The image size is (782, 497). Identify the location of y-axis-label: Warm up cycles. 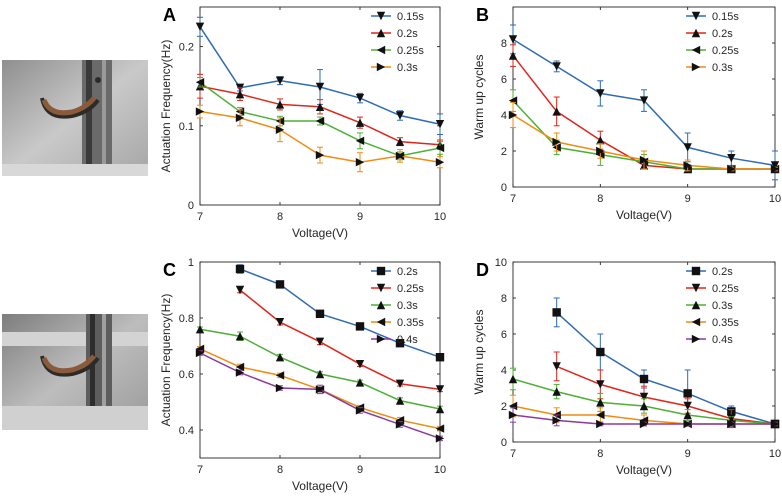
(479, 97).